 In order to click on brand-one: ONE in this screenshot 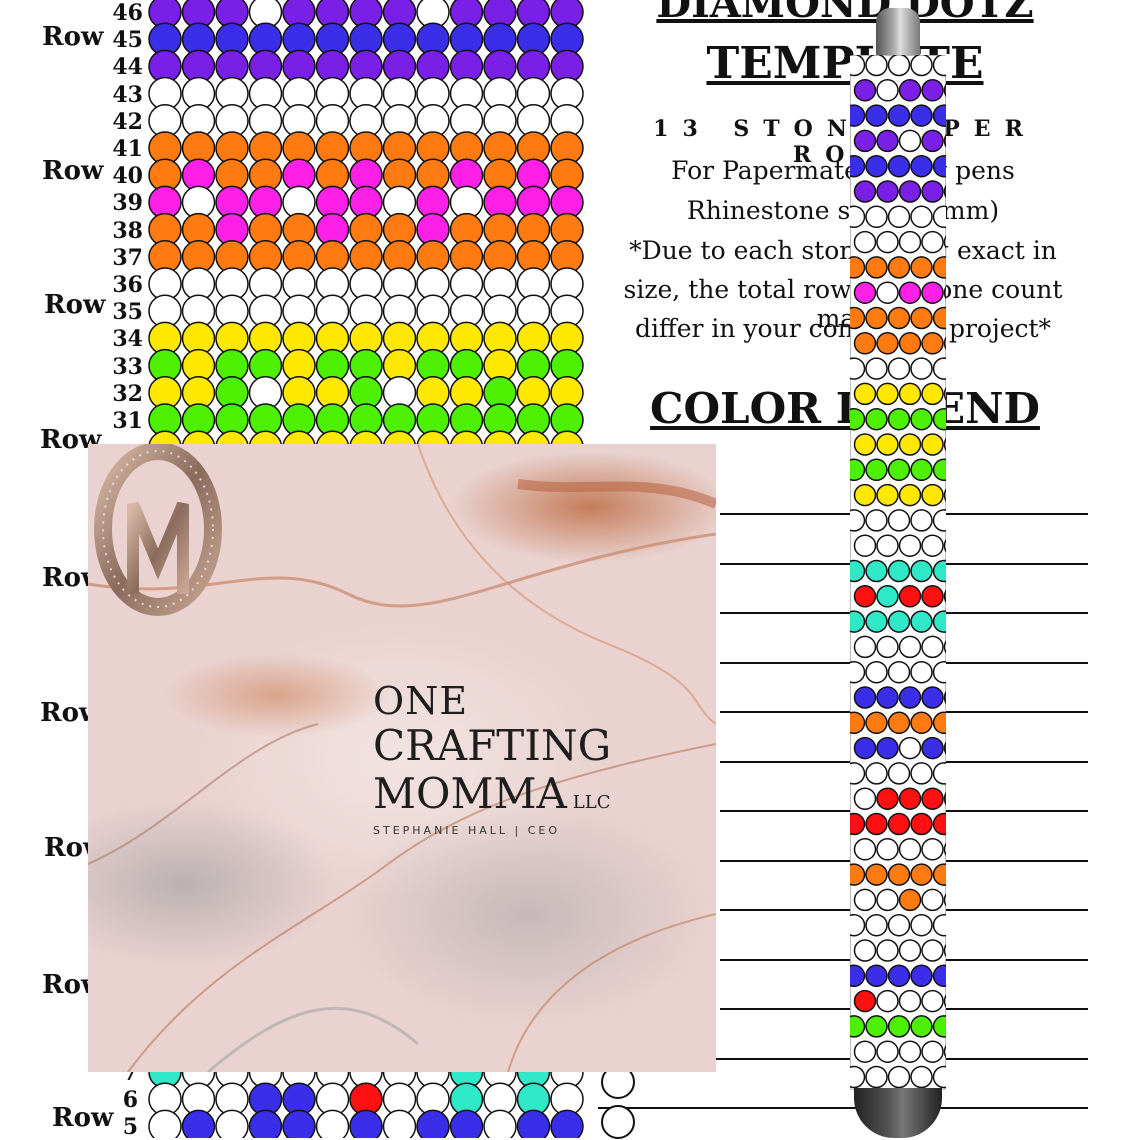, I will do `click(421, 701)`.